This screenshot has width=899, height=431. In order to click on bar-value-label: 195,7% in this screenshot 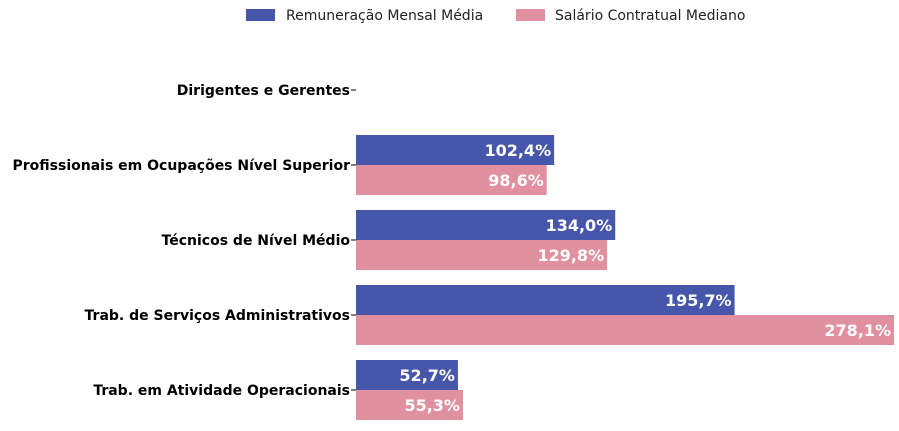, I will do `click(698, 300)`.